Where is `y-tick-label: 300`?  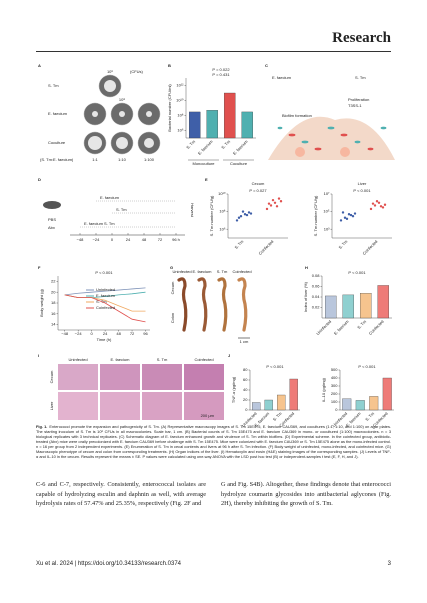
y-tick-label: 300 is located at coordinates (334, 385).